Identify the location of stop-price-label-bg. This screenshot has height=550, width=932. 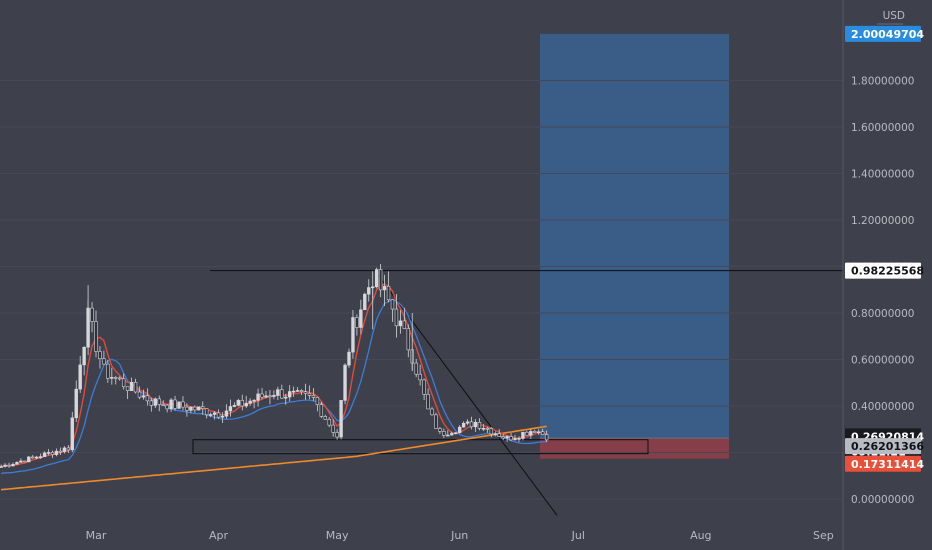
(883, 463).